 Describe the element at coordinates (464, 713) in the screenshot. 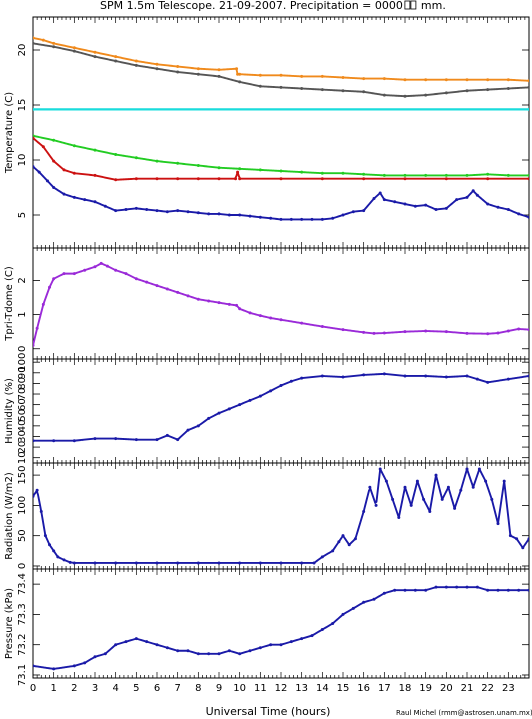

I see `credit-text: Raul Michel (rmm@astrosen.unam.mx)` at that location.